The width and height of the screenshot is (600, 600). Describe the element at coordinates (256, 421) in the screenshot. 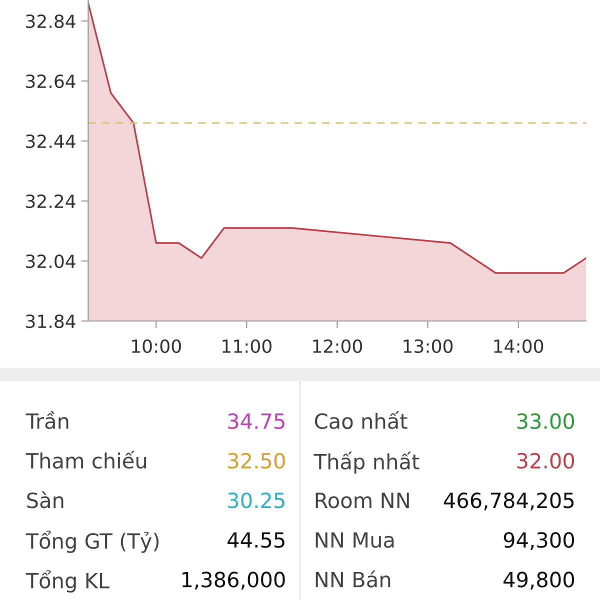

I see `text: 34.75` at that location.